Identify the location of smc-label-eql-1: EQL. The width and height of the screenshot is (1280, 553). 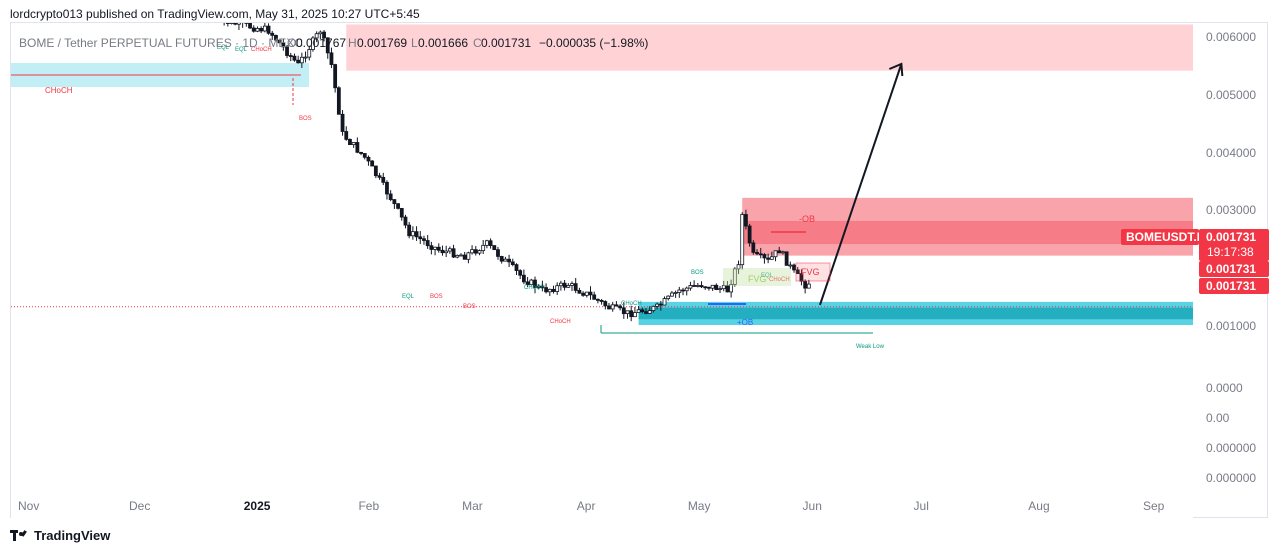
(223, 48).